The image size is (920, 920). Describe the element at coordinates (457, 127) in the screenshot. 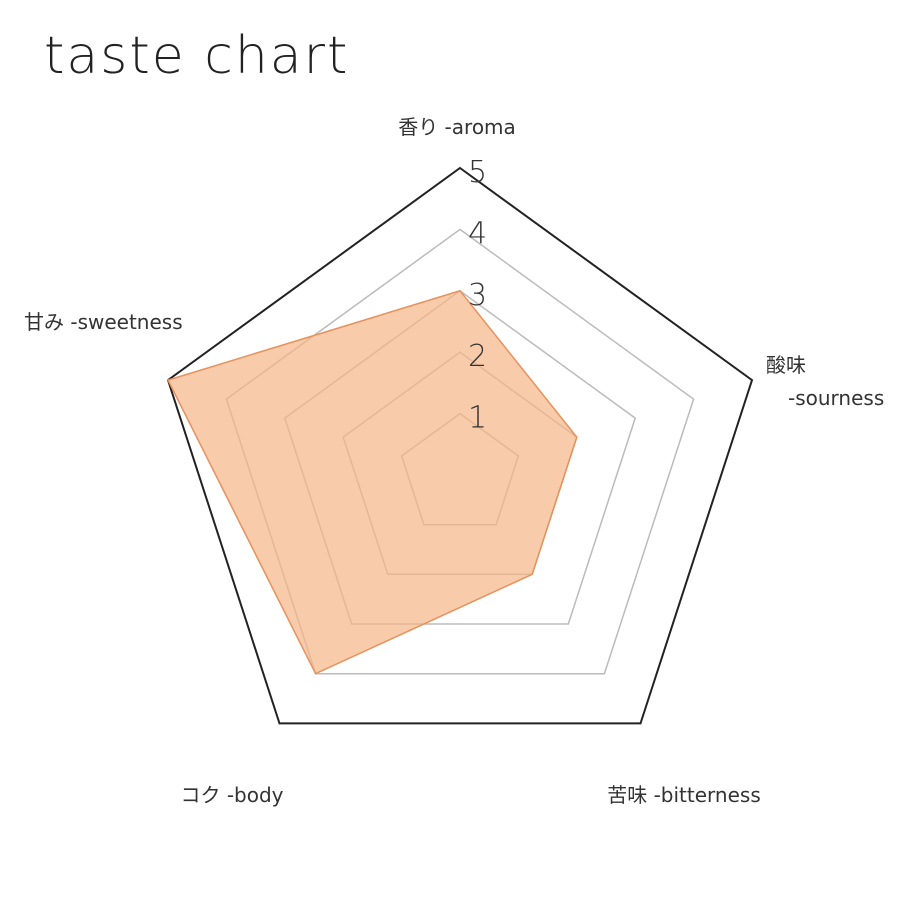

I see `axis-label-aroma: 香り -aroma` at that location.